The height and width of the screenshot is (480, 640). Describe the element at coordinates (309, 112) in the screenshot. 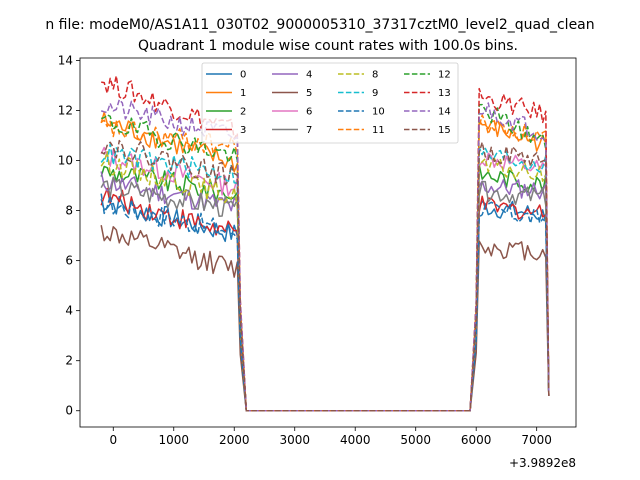

I see `legend-label-6: 6` at that location.